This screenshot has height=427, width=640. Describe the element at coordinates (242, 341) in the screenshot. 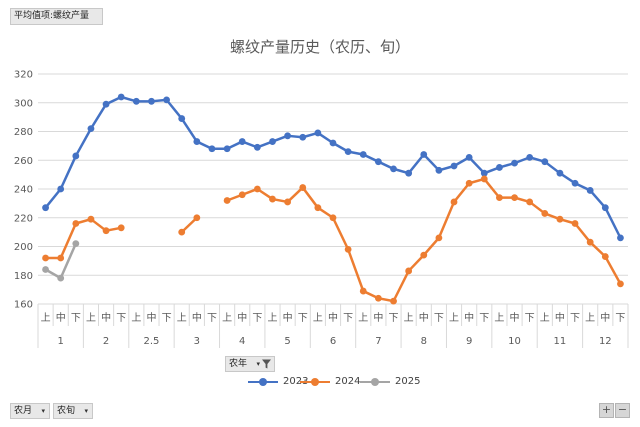

I see `x-tick-label-month: 4` at that location.